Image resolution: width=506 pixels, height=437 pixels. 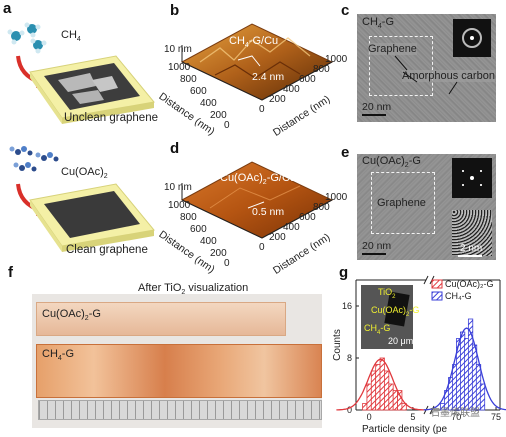 What do you see at coordinates (337, 345) in the screenshot?
I see `y-axis-label: Counts` at bounding box center [337, 345].